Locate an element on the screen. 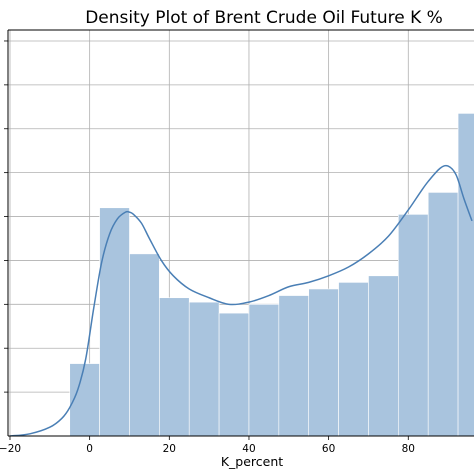 The width and height of the screenshot is (474, 474). x-tick-label-3: 40 is located at coordinates (248, 449).